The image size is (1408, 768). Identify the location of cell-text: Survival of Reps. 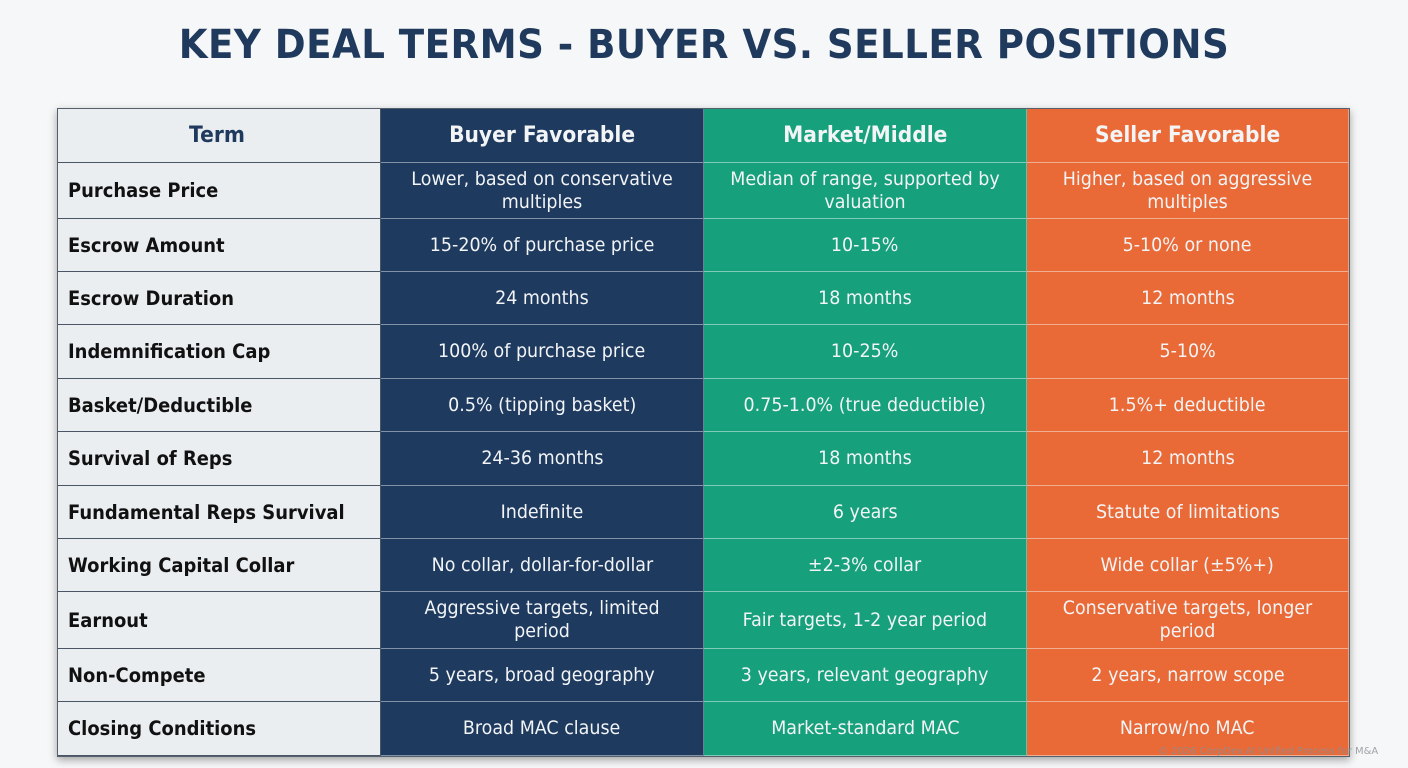
(150, 458).